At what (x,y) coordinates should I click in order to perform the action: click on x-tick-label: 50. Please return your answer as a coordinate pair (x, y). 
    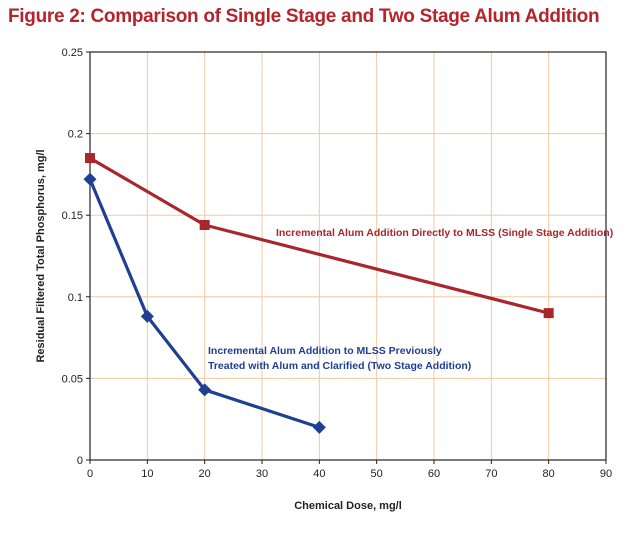
    Looking at the image, I should click on (377, 474).